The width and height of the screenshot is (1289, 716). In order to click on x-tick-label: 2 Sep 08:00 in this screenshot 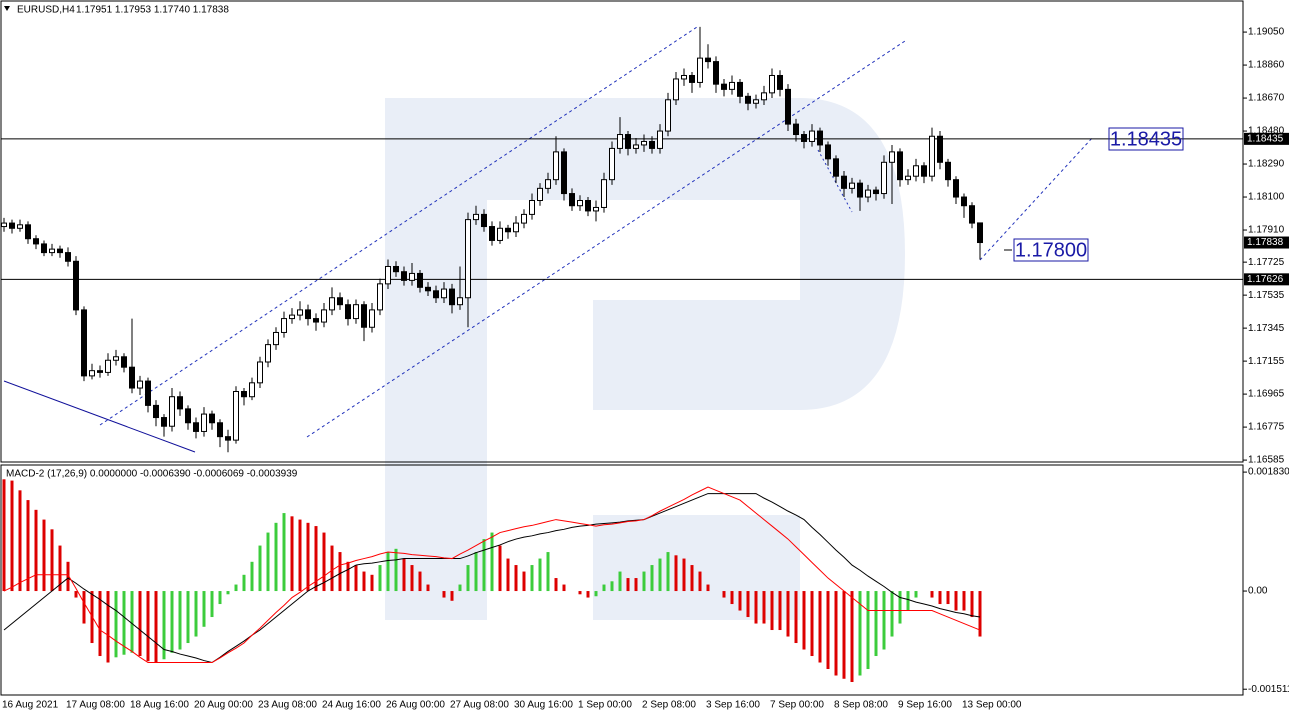, I will do `click(669, 705)`.